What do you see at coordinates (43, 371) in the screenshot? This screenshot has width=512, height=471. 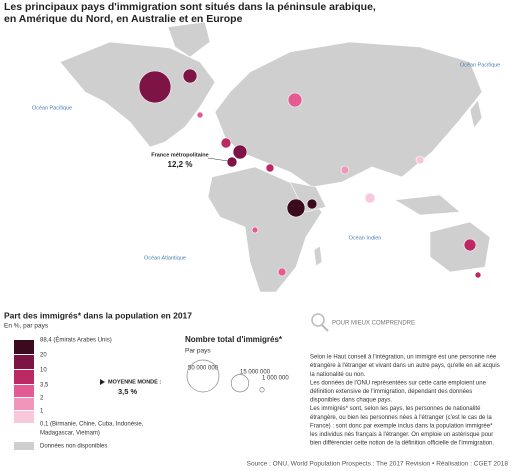 I see `legend-class-label: 10` at bounding box center [43, 371].